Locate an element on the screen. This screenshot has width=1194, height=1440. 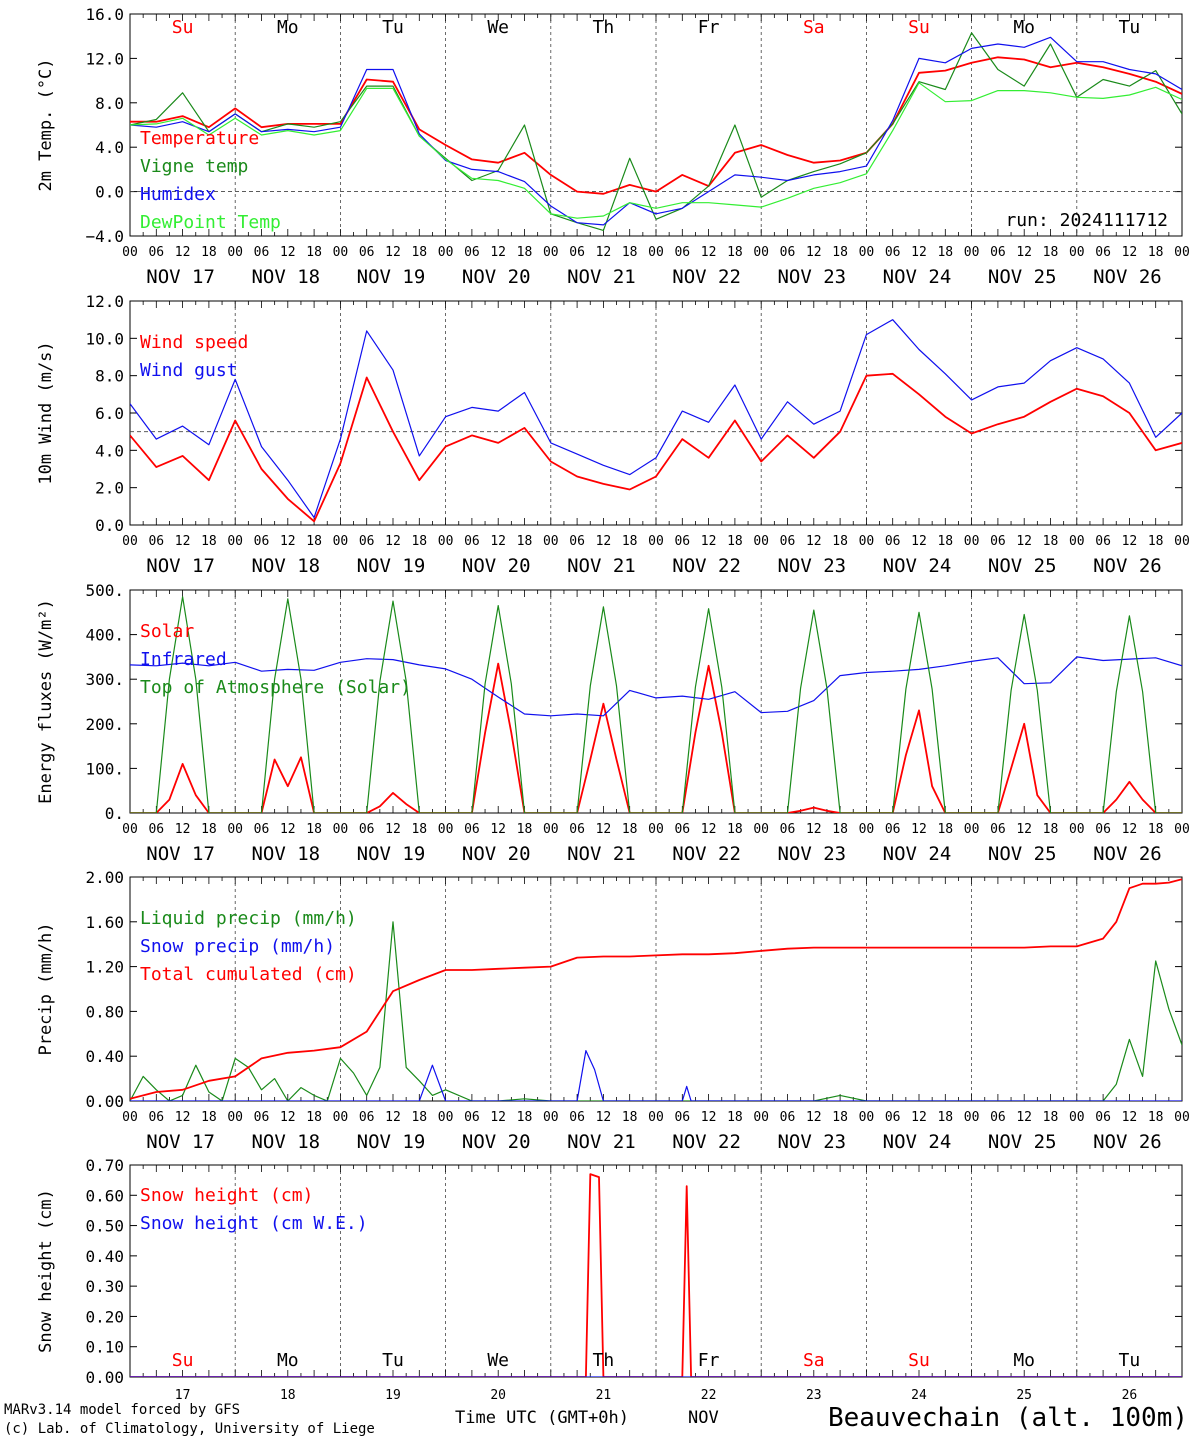
day-label: Tu is located at coordinates (1130, 27).